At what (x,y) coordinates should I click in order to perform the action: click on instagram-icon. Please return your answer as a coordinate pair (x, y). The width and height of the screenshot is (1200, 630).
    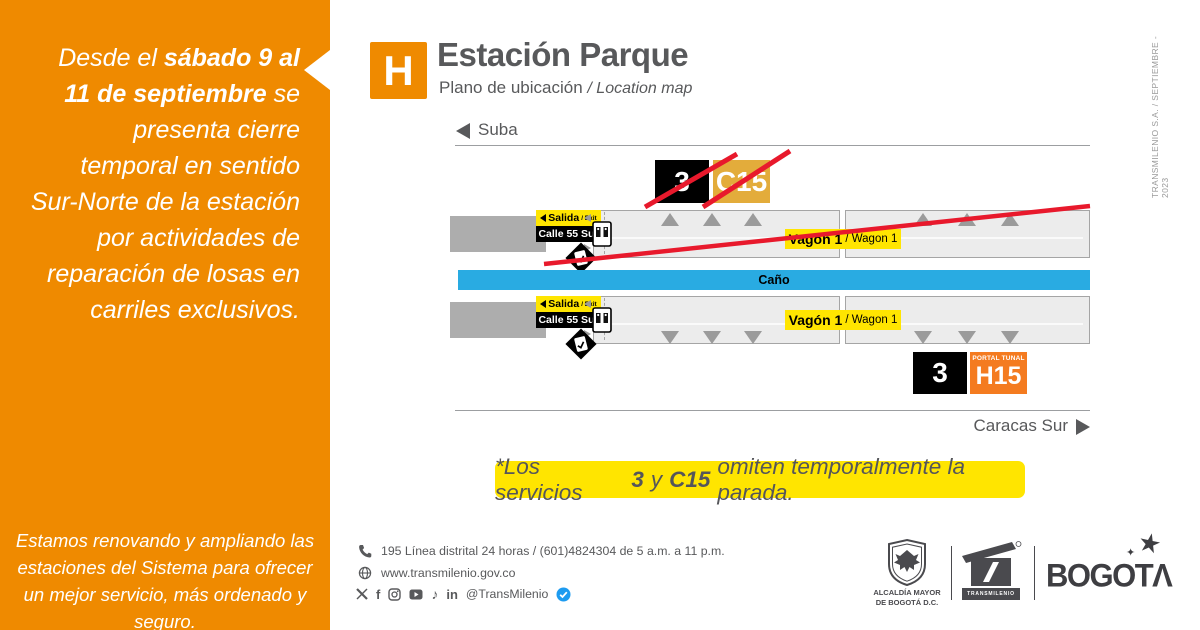
    Looking at the image, I should click on (395, 594).